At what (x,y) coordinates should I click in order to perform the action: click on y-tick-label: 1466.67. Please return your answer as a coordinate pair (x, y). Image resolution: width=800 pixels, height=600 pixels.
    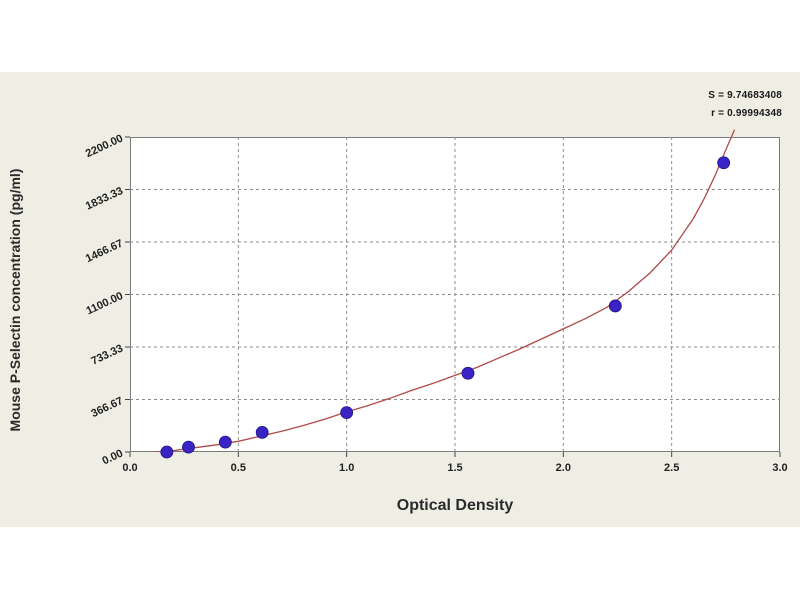
    Looking at the image, I should click on (104, 251).